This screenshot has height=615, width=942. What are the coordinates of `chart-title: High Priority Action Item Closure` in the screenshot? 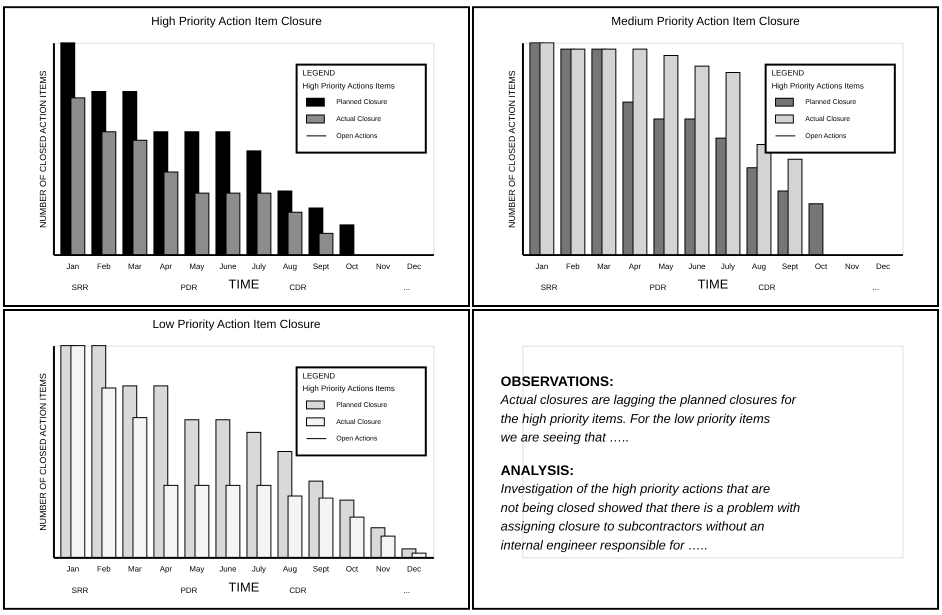 It's located at (236, 21).